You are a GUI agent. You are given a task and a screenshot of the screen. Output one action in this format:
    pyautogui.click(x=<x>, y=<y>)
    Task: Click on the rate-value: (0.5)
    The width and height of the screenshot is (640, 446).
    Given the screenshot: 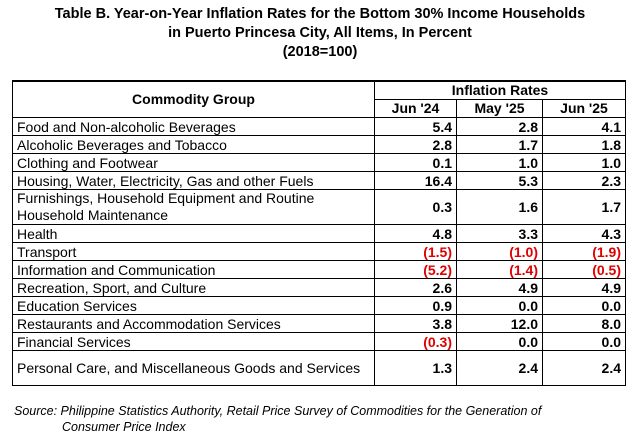 What is the action you would take?
    pyautogui.click(x=584, y=269)
    